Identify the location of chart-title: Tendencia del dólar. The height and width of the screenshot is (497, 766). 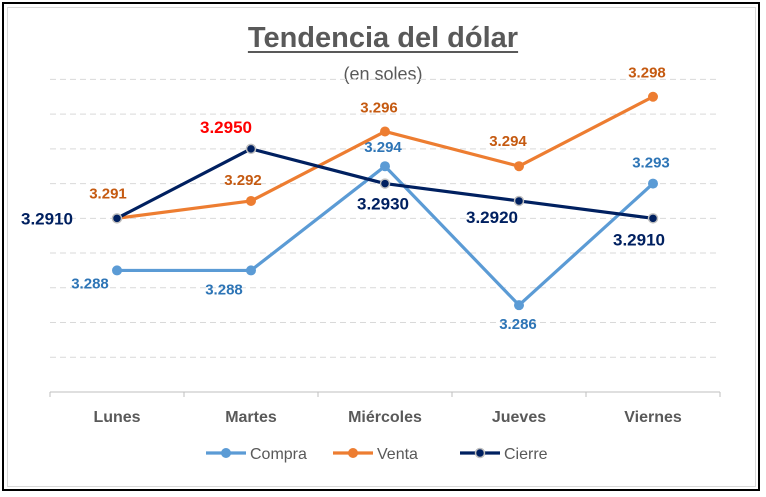
(383, 38).